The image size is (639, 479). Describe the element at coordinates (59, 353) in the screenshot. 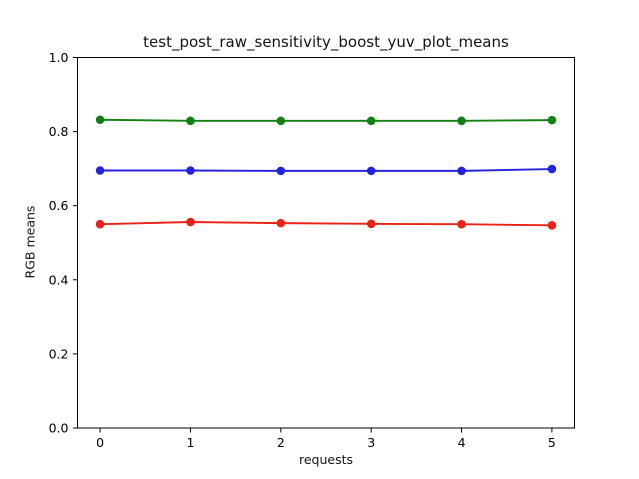

I see `y-tick-label: 0.2` at that location.